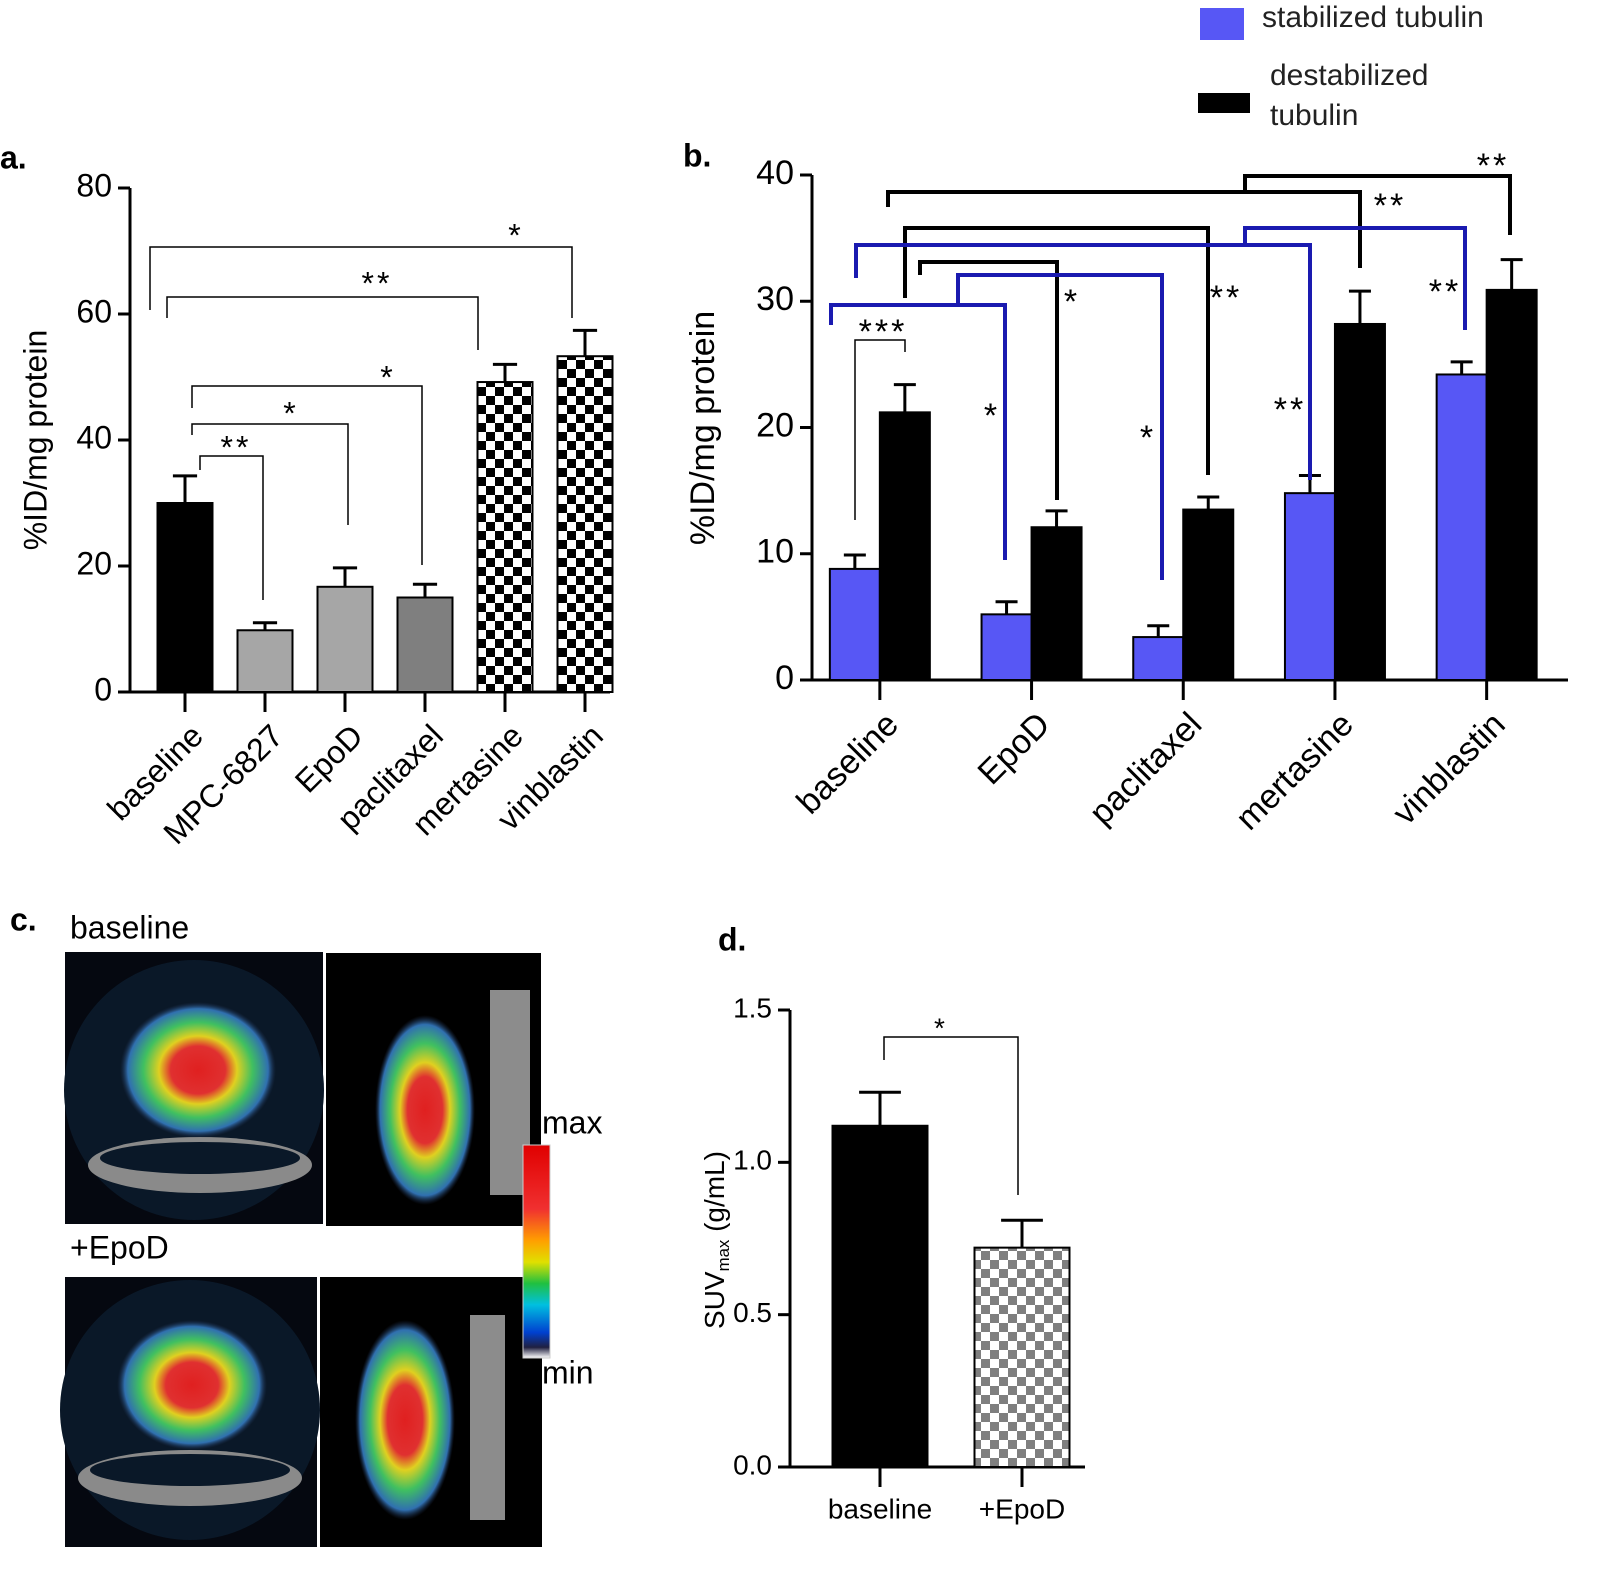 The height and width of the screenshot is (1578, 1598). Describe the element at coordinates (714, 1300) in the screenshot. I see `y-axis-label-part: SUV` at that location.